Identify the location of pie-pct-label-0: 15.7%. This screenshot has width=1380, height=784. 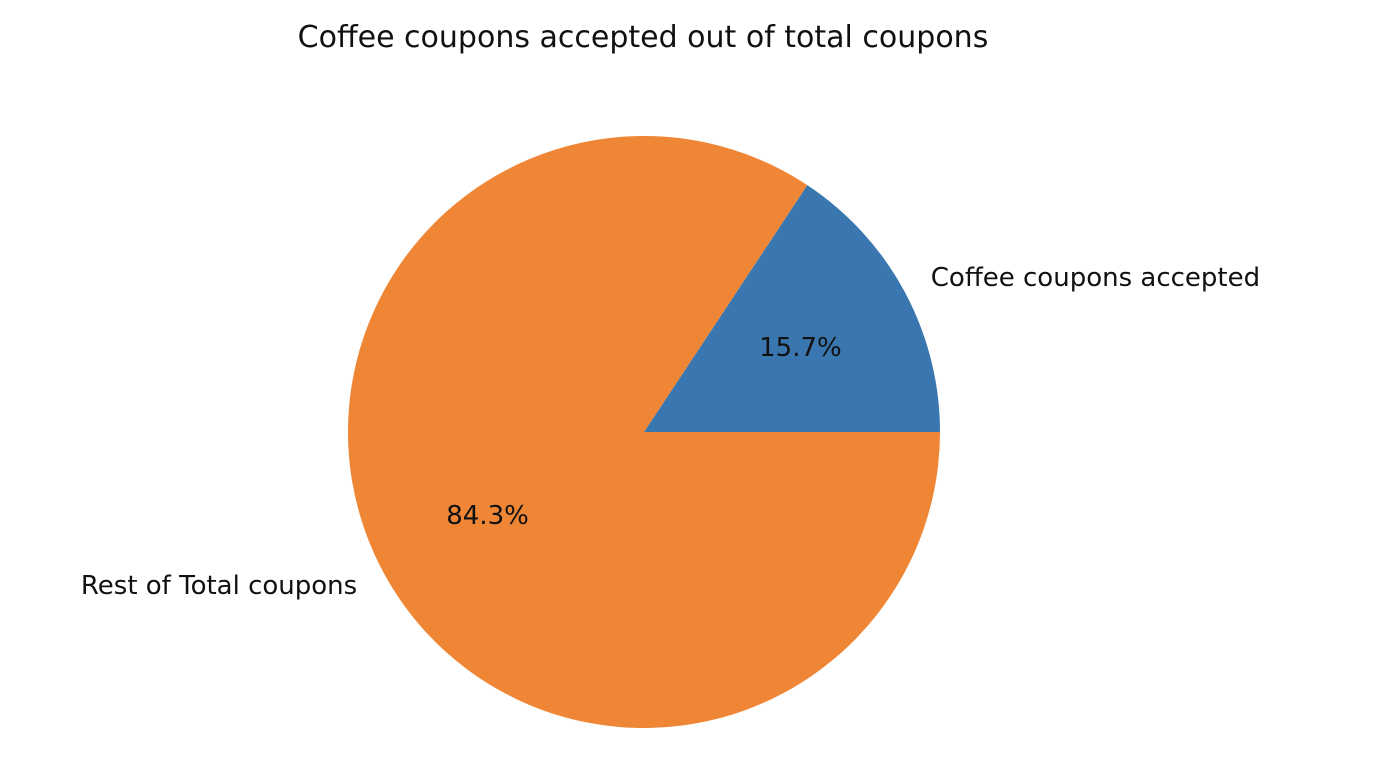
(800, 348).